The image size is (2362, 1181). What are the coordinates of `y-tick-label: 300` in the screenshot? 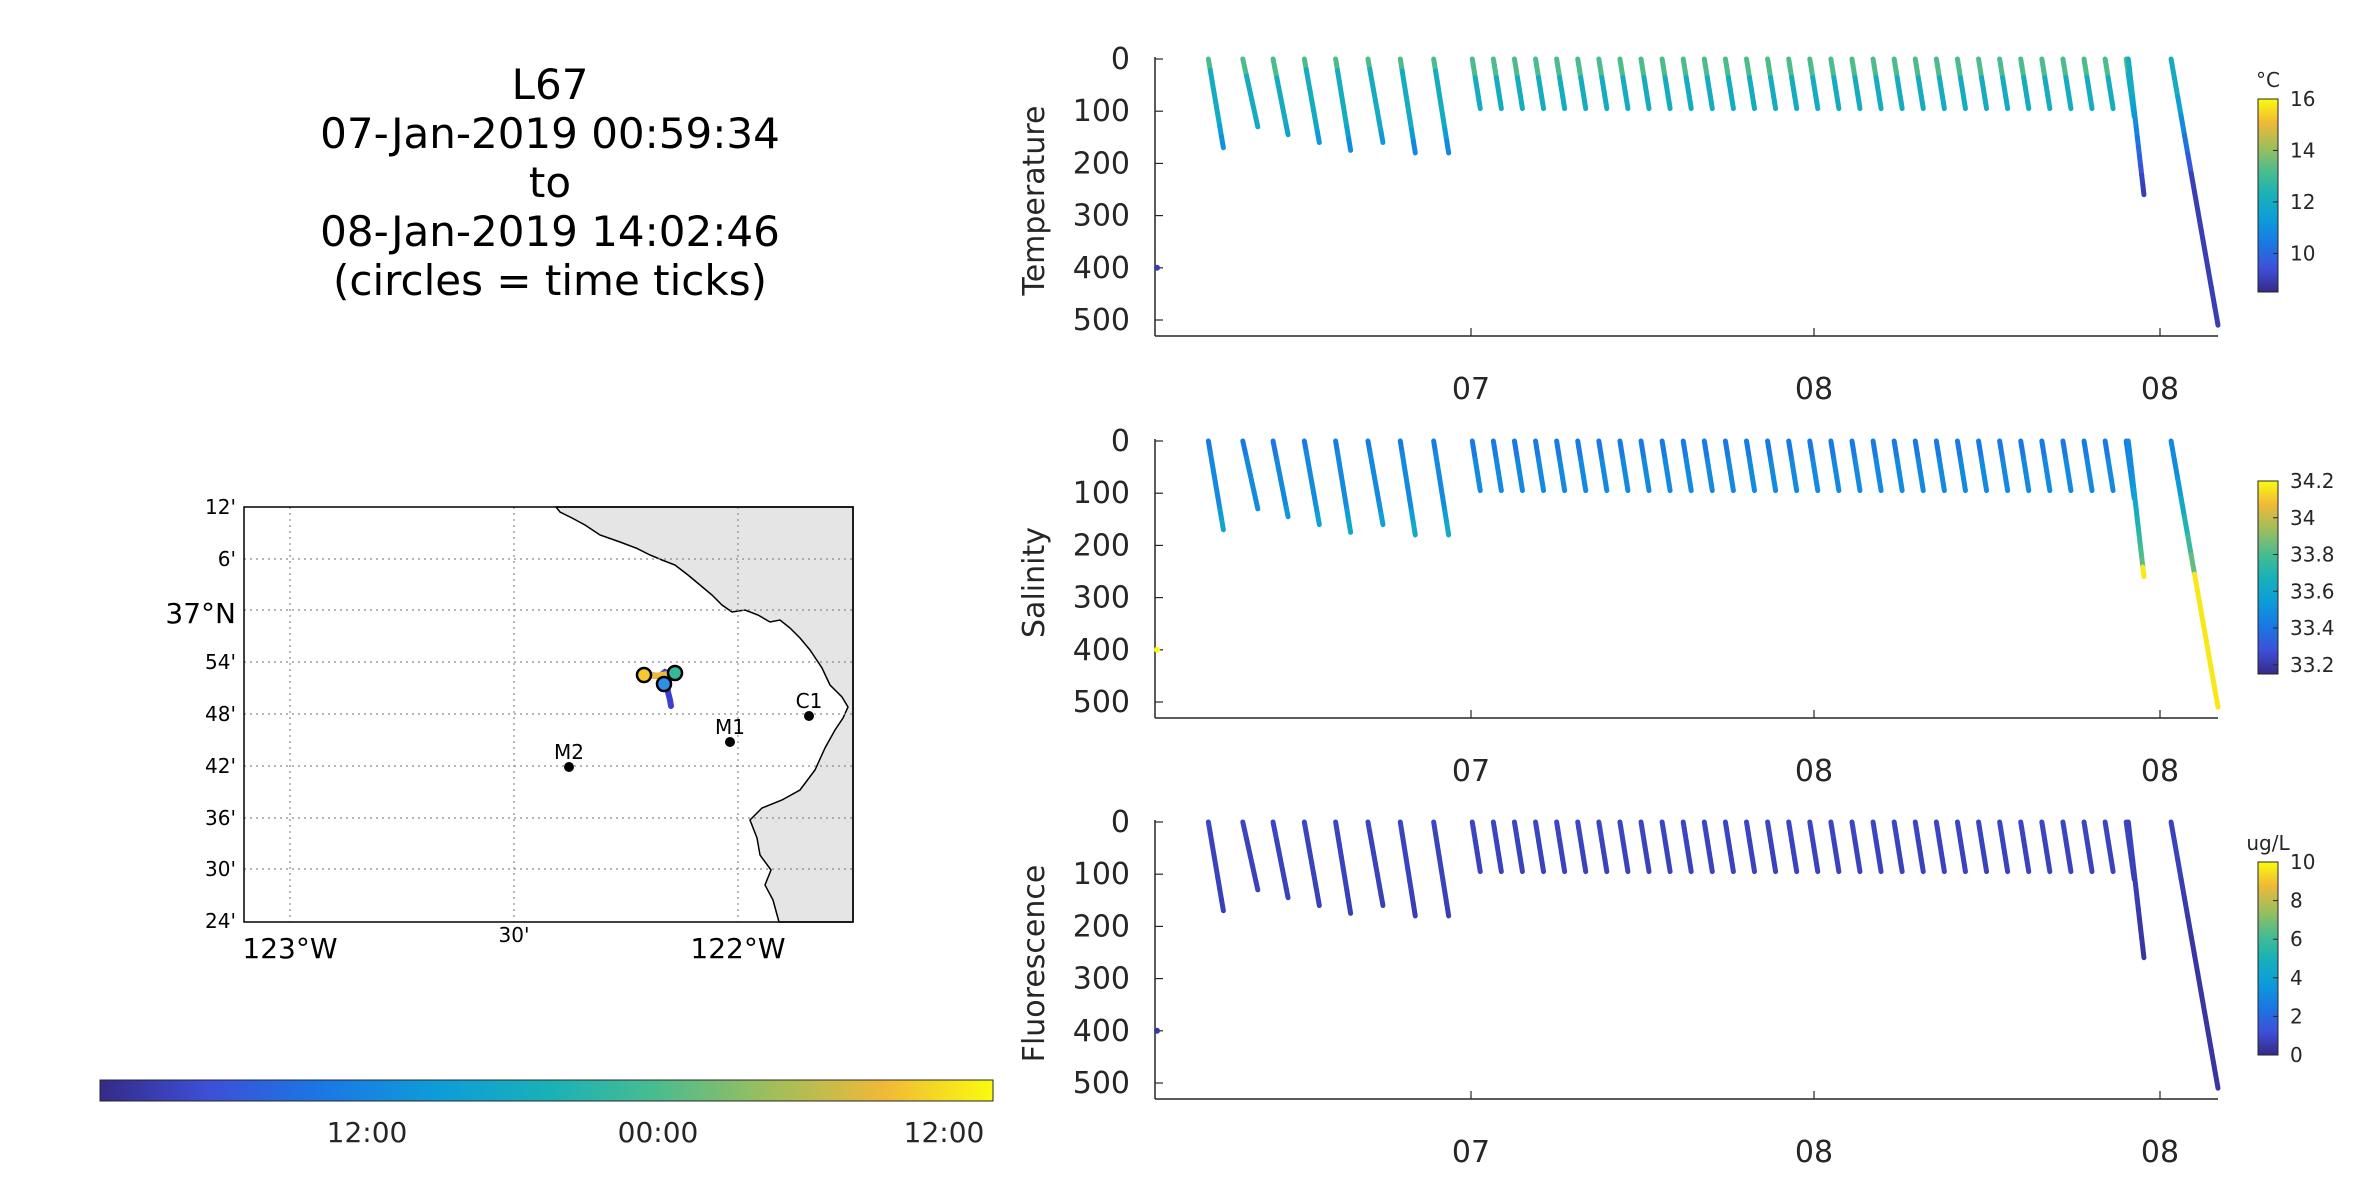 It's located at (1101, 216).